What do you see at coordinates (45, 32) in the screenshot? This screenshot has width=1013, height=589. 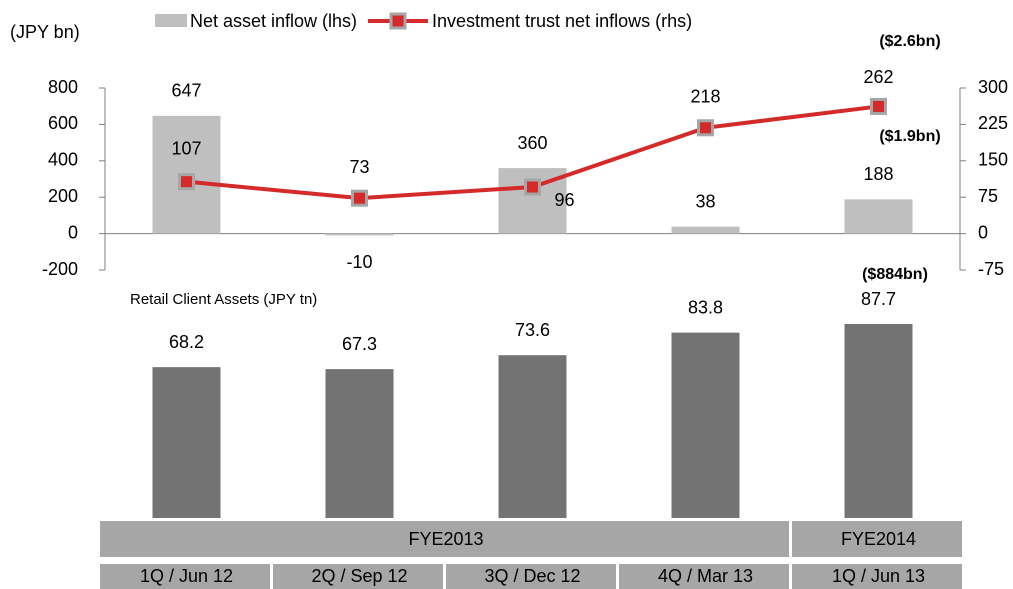 I see `axis-label: (JPY bn)` at bounding box center [45, 32].